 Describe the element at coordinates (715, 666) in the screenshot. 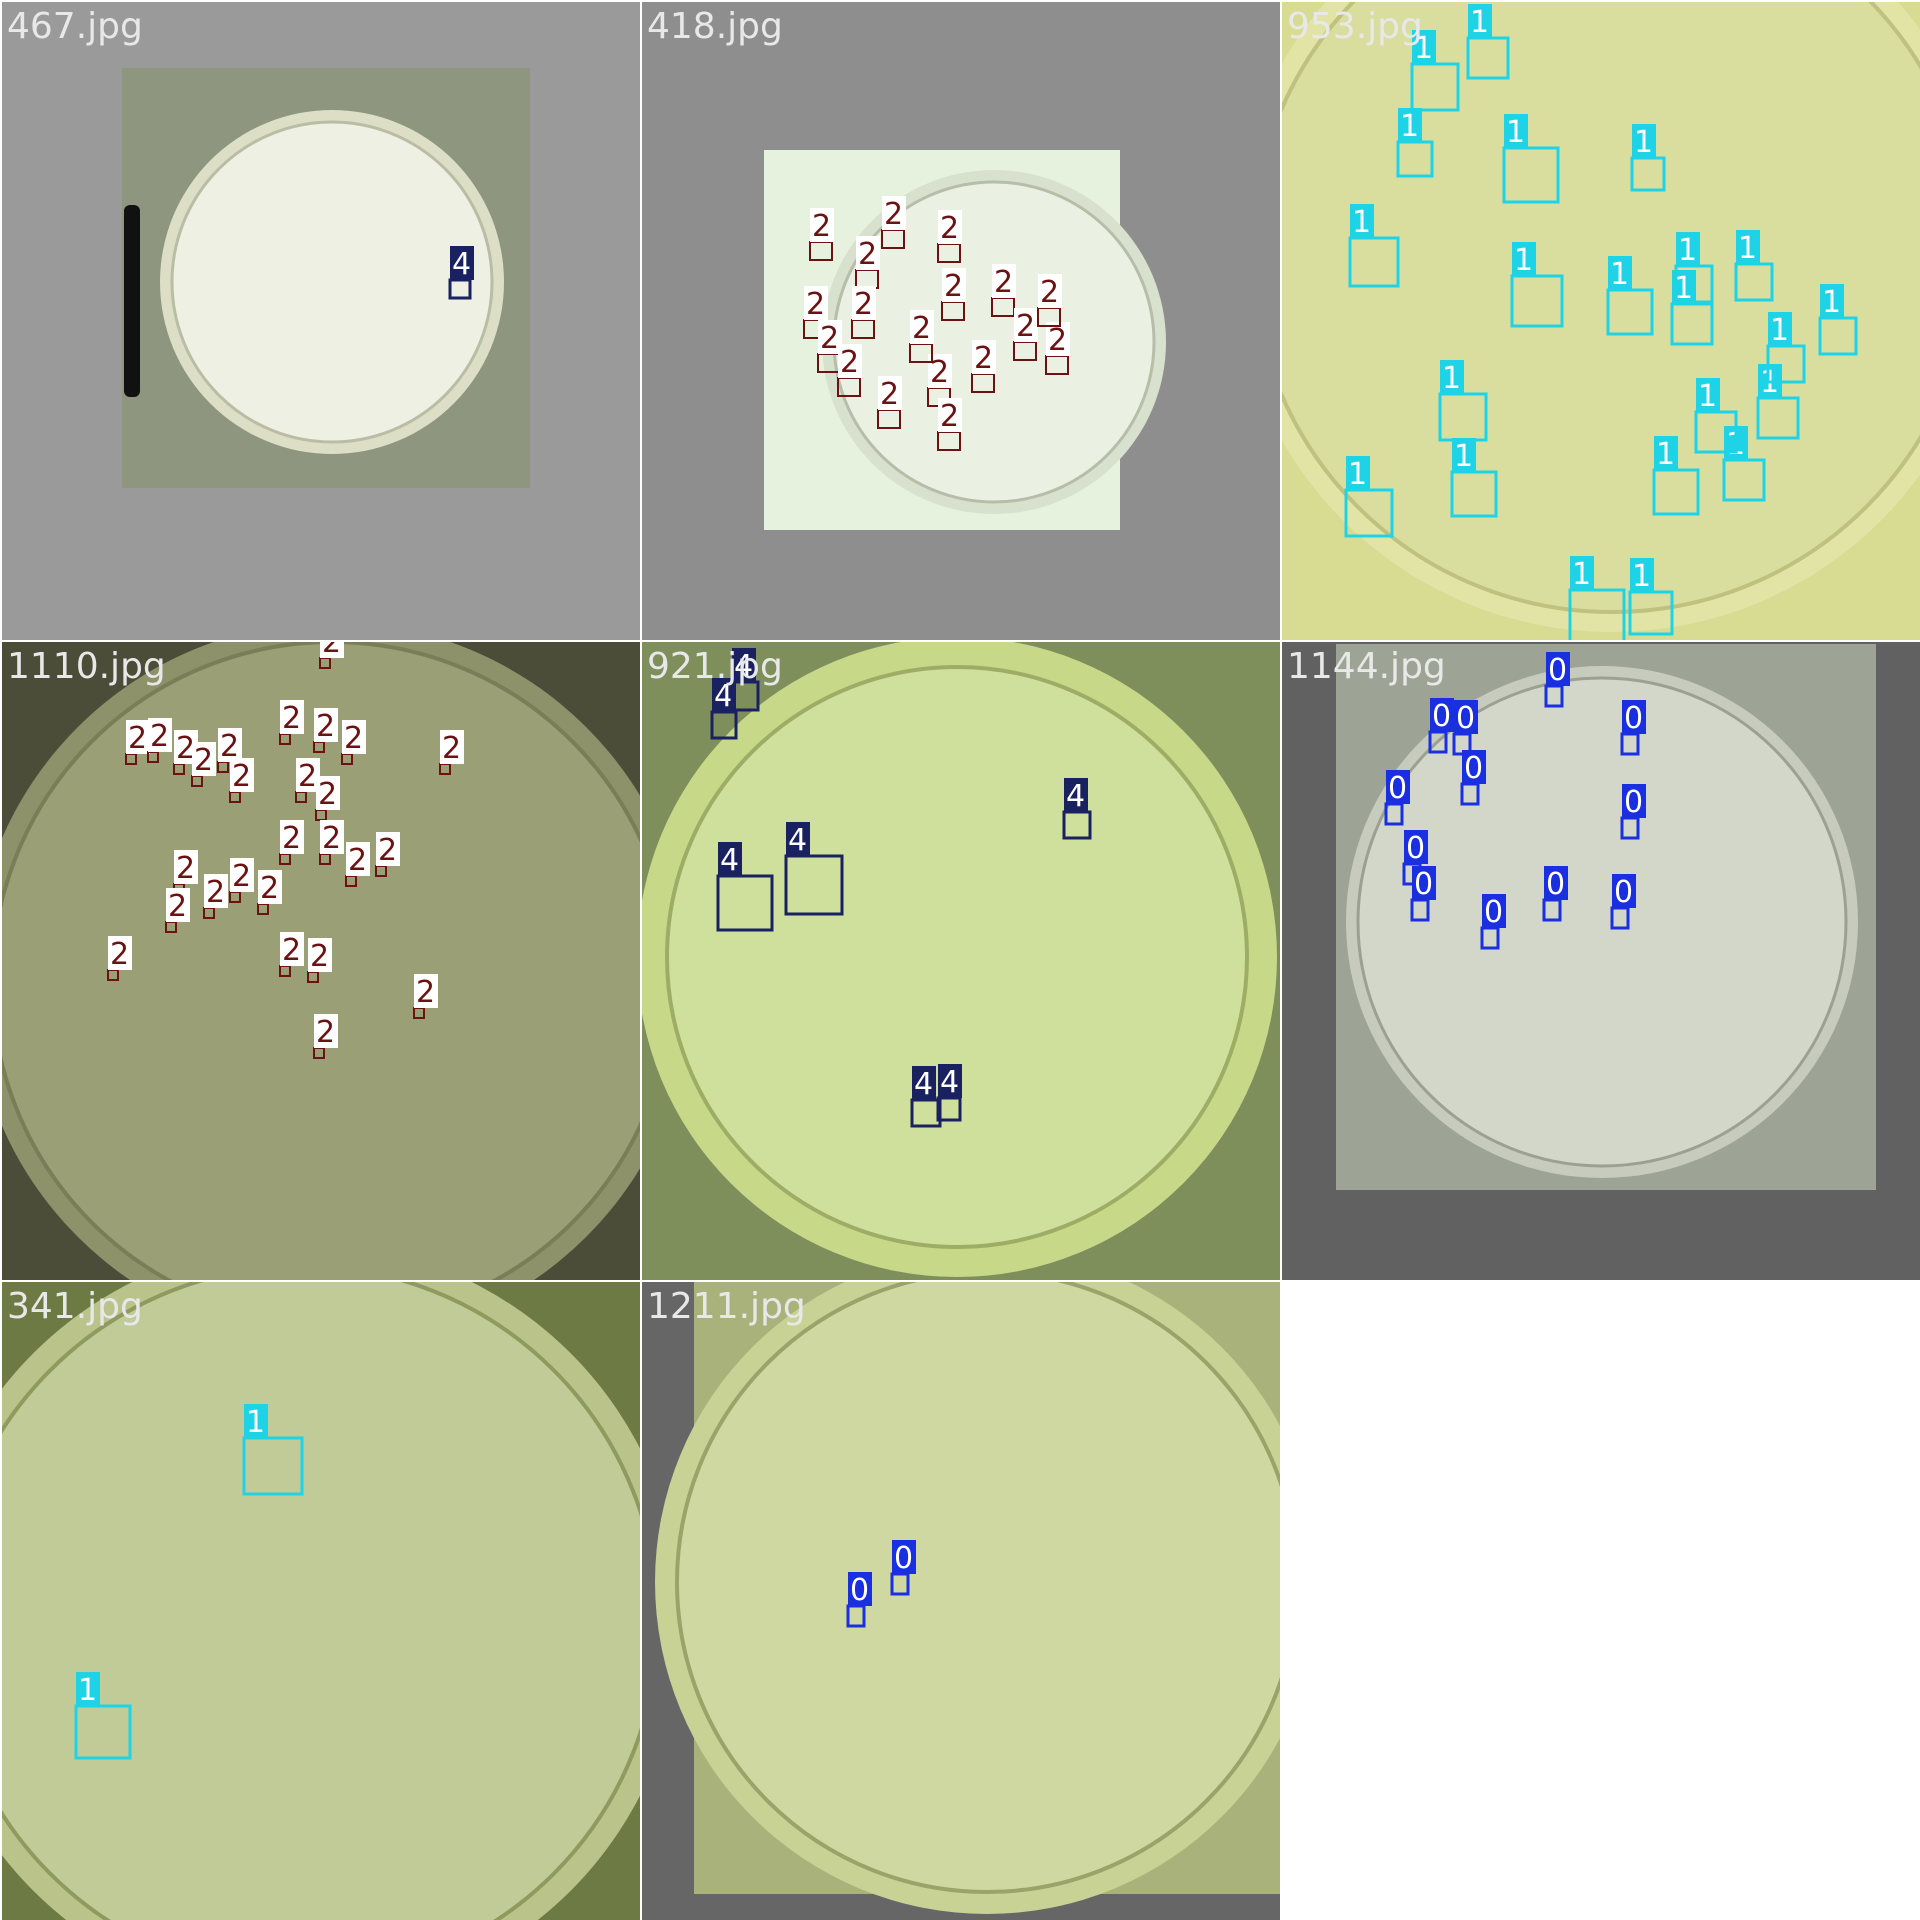

I see `tile-filename: 921.jpg` at that location.